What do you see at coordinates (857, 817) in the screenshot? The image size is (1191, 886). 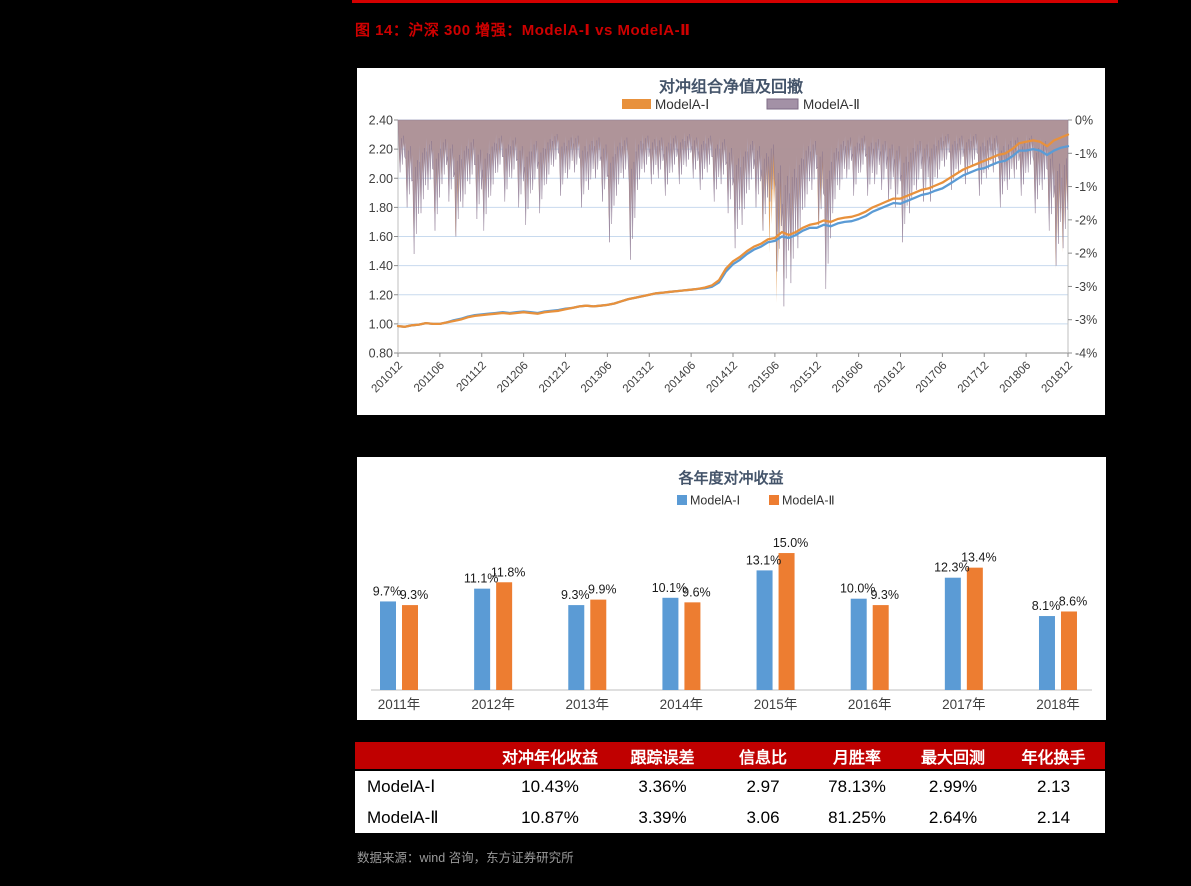 I see `table-cell: 81.25%` at bounding box center [857, 817].